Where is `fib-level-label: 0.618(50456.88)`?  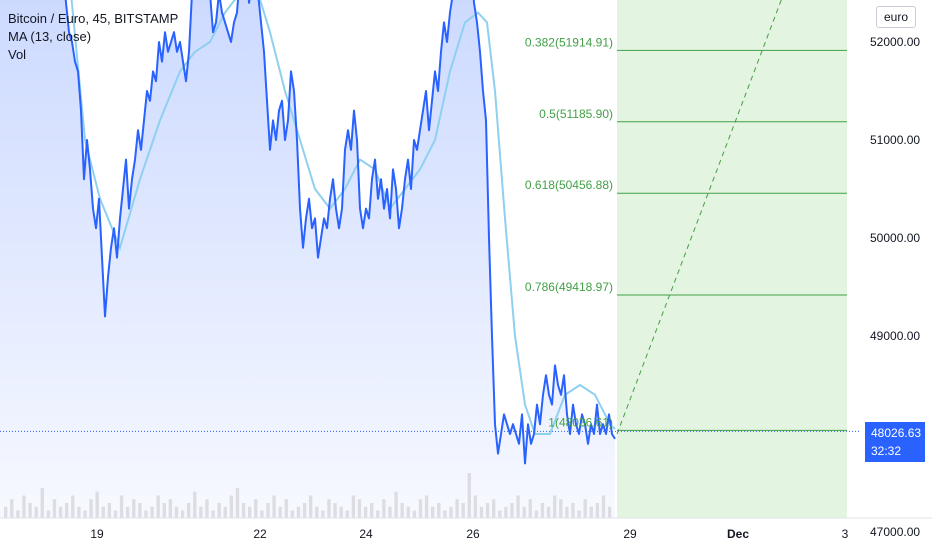 fib-level-label: 0.618(50456.88) is located at coordinates (569, 185).